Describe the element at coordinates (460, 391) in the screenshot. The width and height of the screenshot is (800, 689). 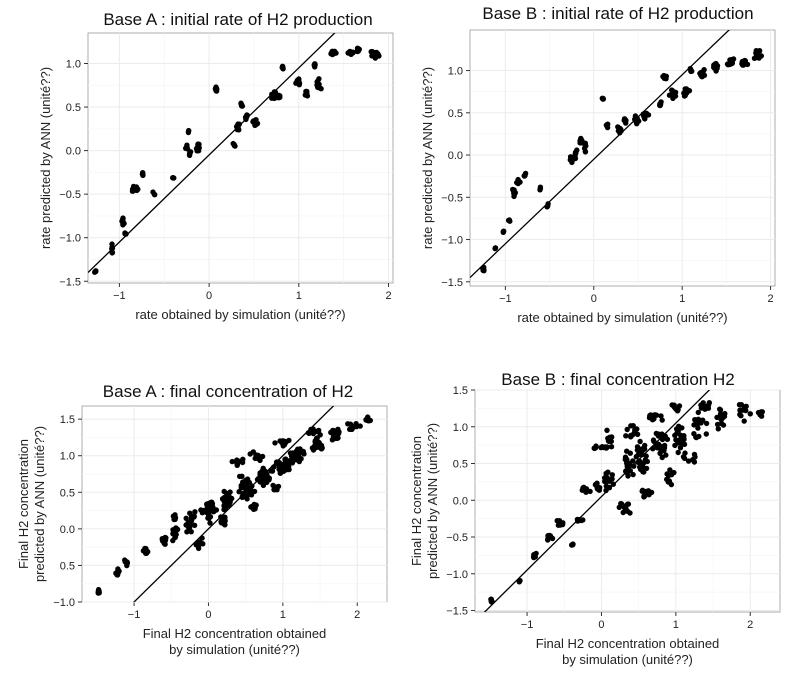
I see `y-tick-label: 1.5` at that location.